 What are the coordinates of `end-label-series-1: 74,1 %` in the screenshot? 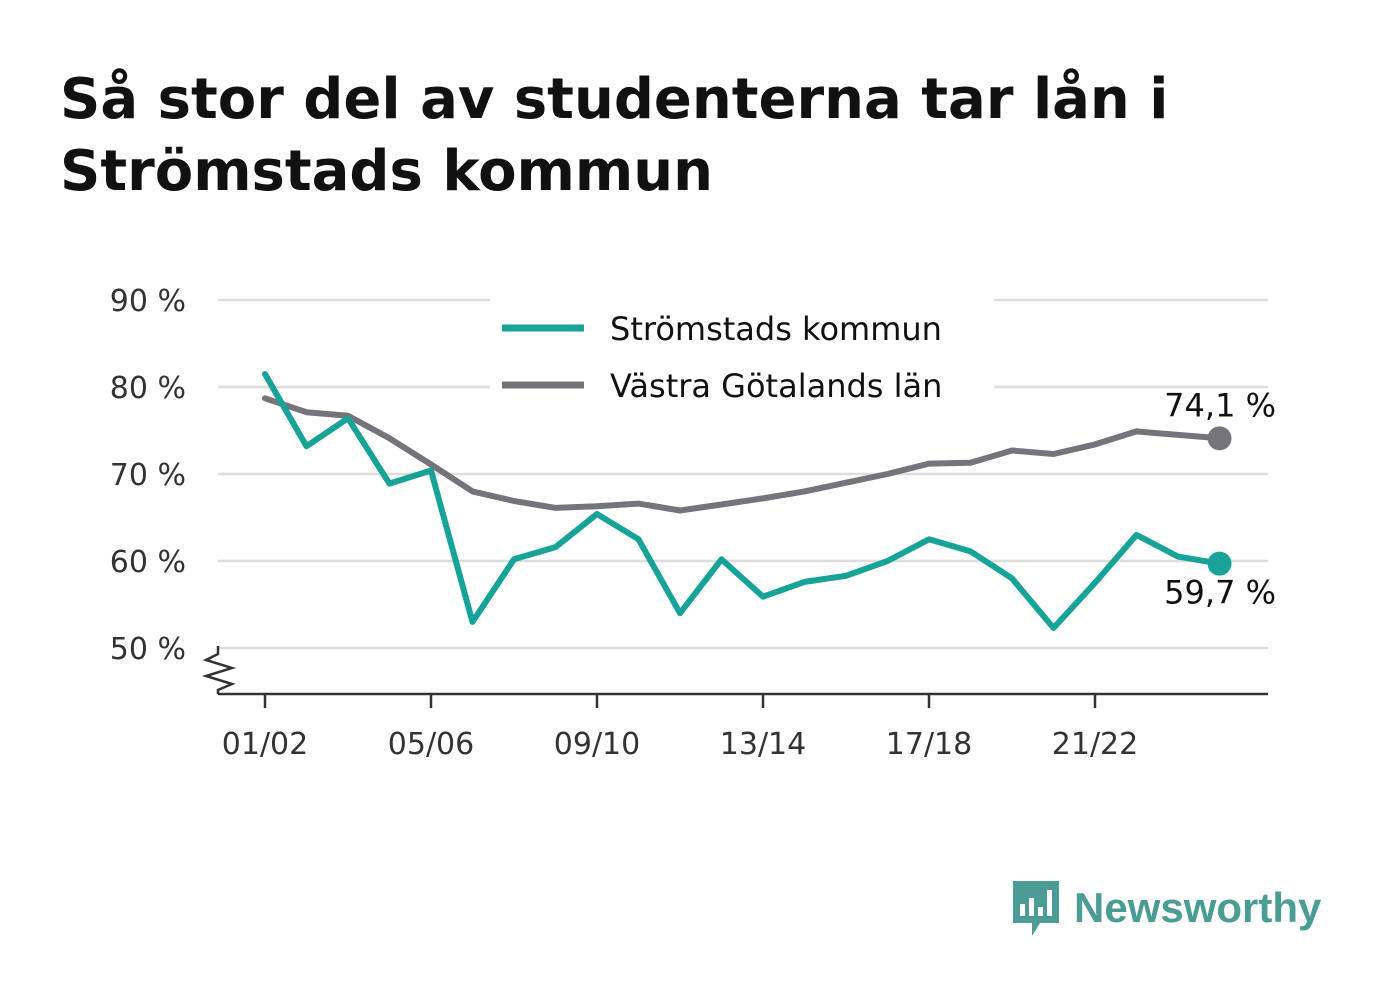 It's located at (1220, 405).